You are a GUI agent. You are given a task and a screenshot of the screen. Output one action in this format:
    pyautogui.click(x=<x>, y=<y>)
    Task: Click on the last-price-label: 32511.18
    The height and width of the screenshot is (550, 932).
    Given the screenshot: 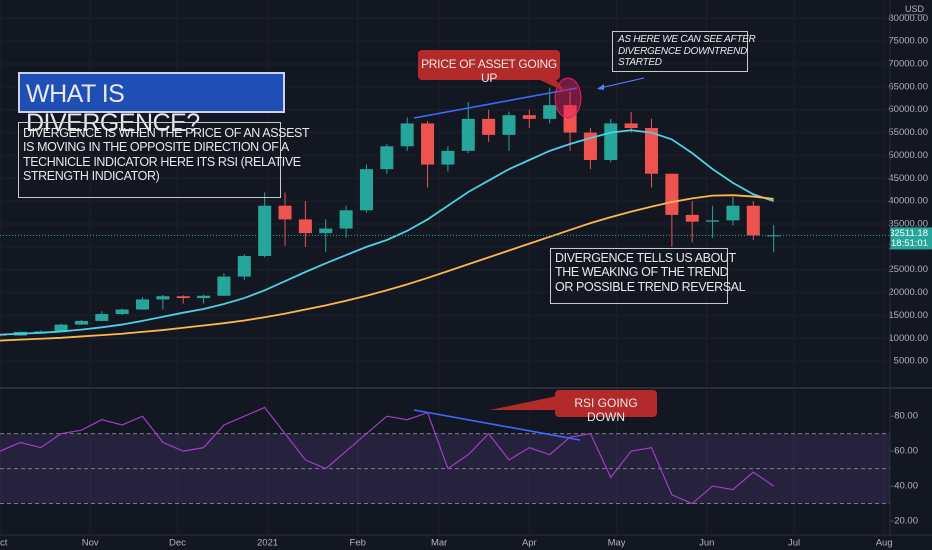 What is the action you would take?
    pyautogui.click(x=908, y=233)
    